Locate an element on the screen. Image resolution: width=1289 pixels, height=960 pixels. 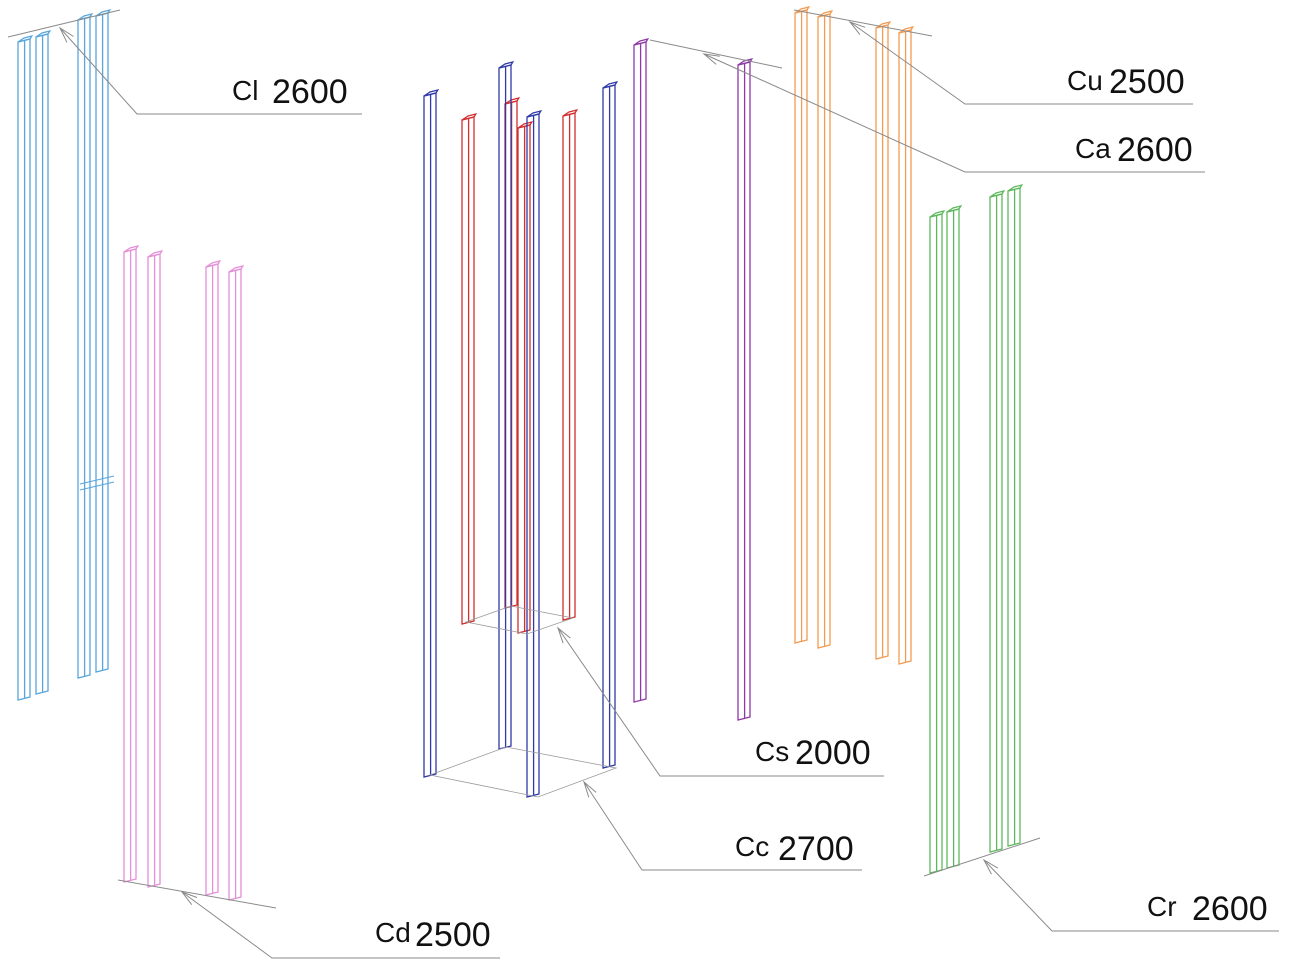
label-cu-code: Cu is located at coordinates (1085, 80).